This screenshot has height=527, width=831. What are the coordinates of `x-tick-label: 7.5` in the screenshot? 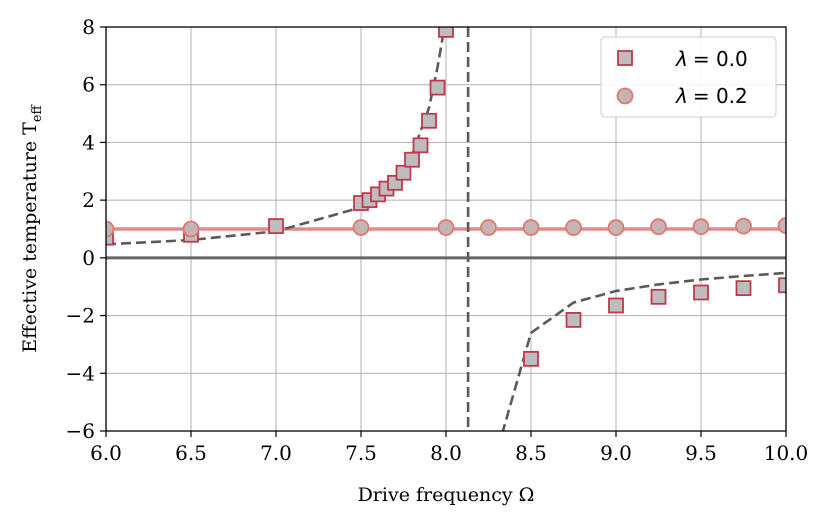 It's located at (361, 453).